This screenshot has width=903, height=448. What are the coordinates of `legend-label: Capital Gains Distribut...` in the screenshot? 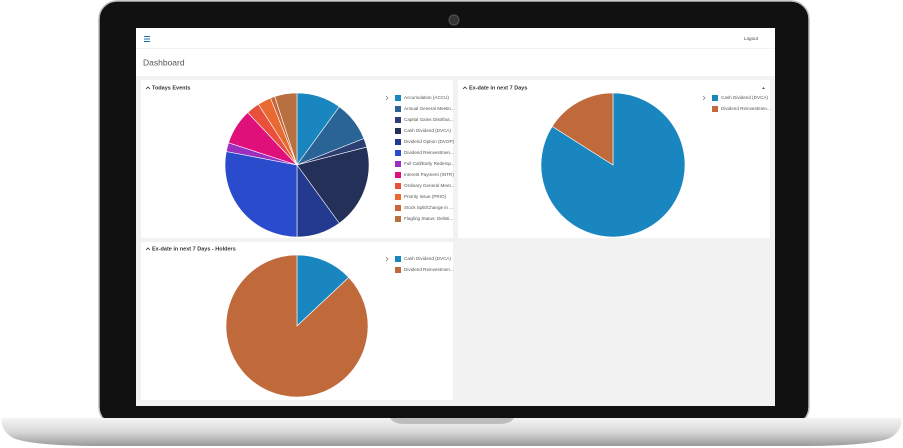 It's located at (429, 119).